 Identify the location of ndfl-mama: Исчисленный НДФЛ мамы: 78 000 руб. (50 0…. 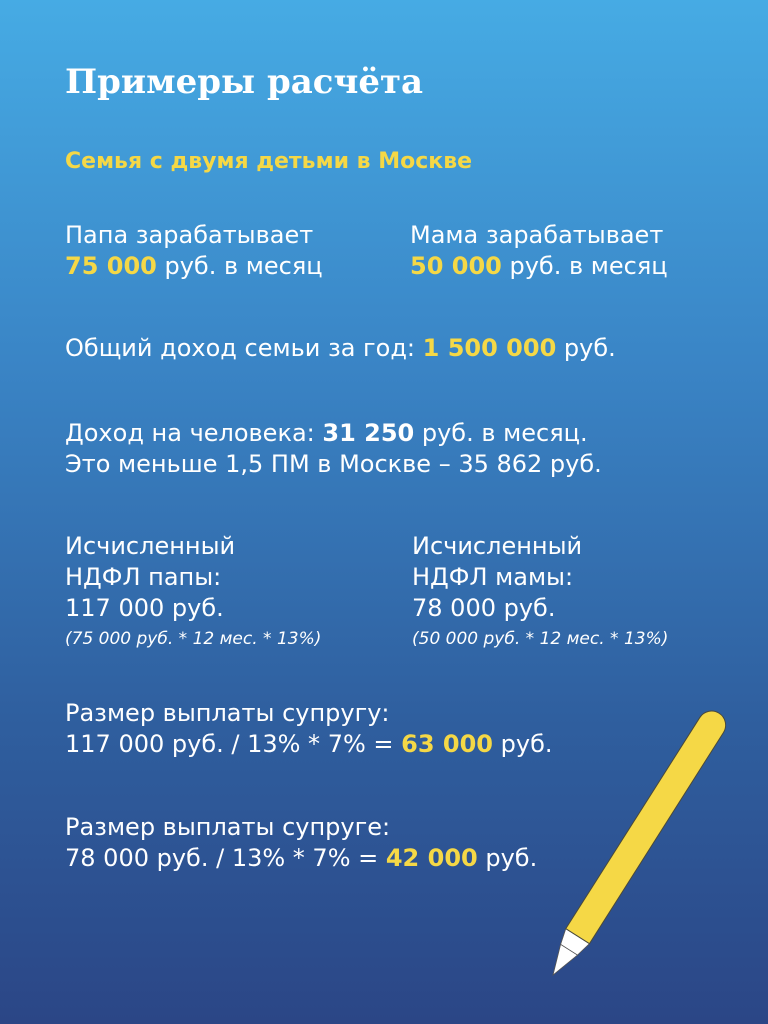
(540, 593).